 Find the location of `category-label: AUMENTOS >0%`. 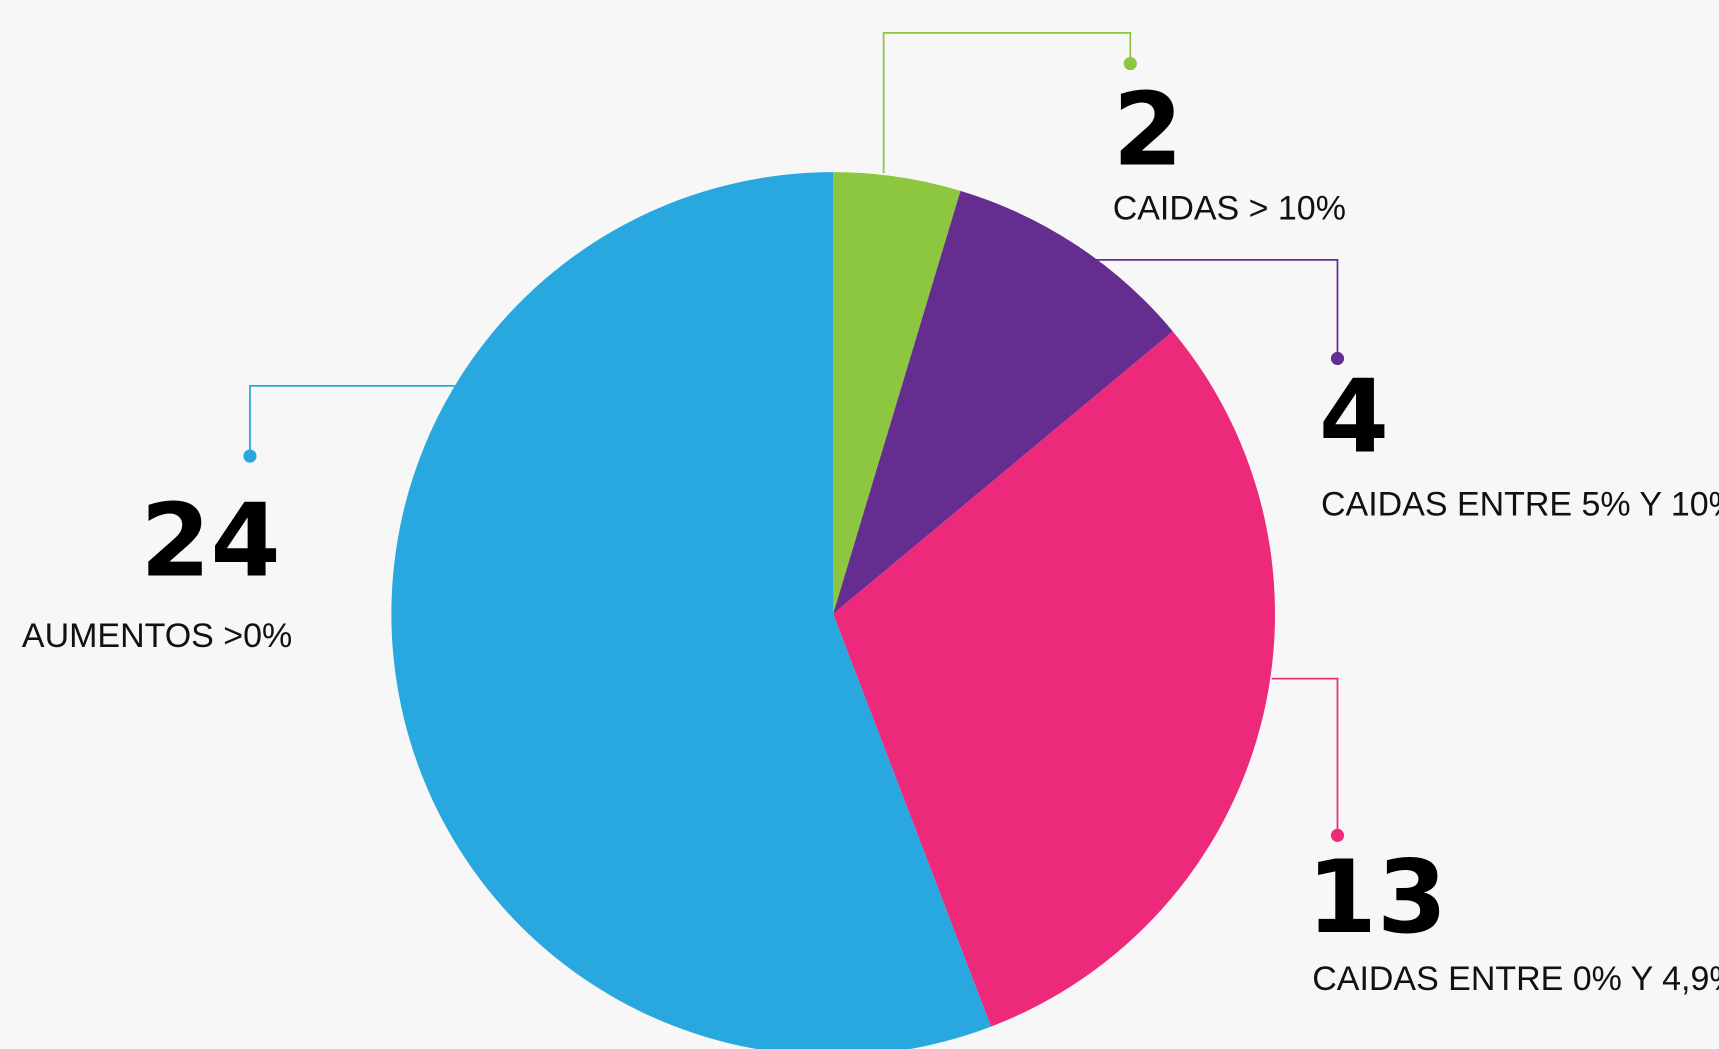

category-label: AUMENTOS >0% is located at coordinates (157, 636).